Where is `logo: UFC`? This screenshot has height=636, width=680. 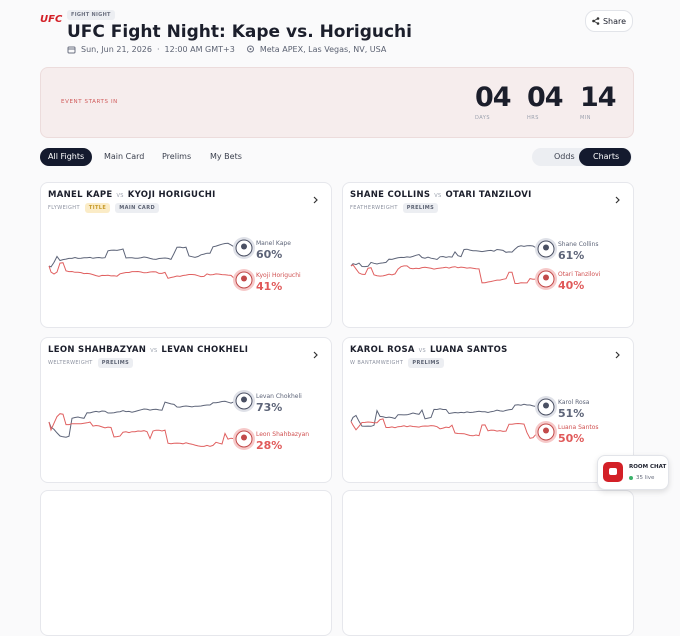
logo: UFC is located at coordinates (51, 19).